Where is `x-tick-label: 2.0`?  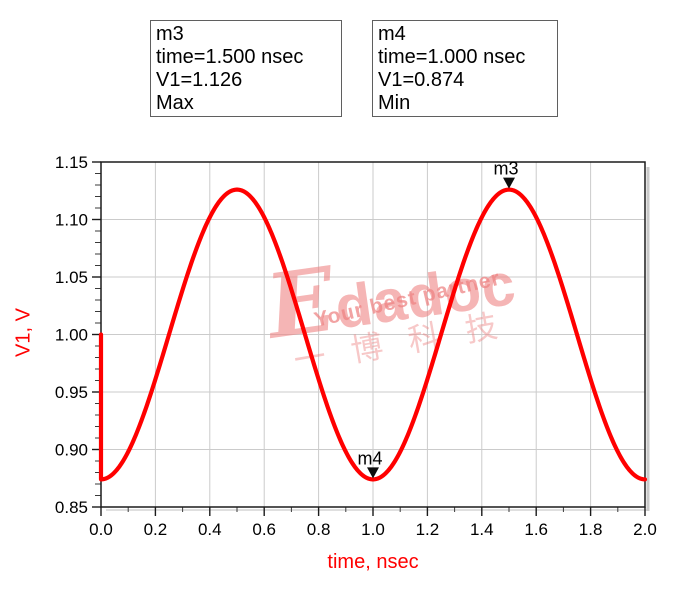
x-tick-label: 2.0 is located at coordinates (645, 529).